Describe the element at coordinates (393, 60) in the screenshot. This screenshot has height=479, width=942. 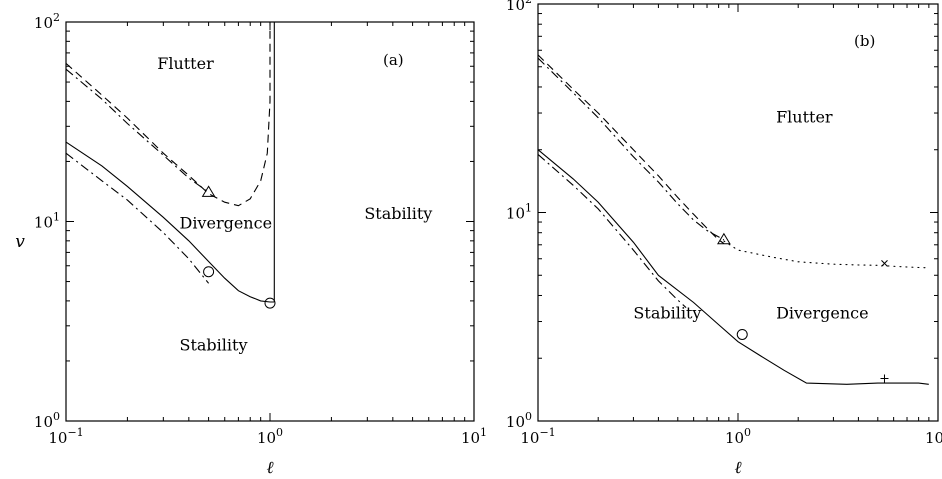
I see `panel-label: (a)` at that location.